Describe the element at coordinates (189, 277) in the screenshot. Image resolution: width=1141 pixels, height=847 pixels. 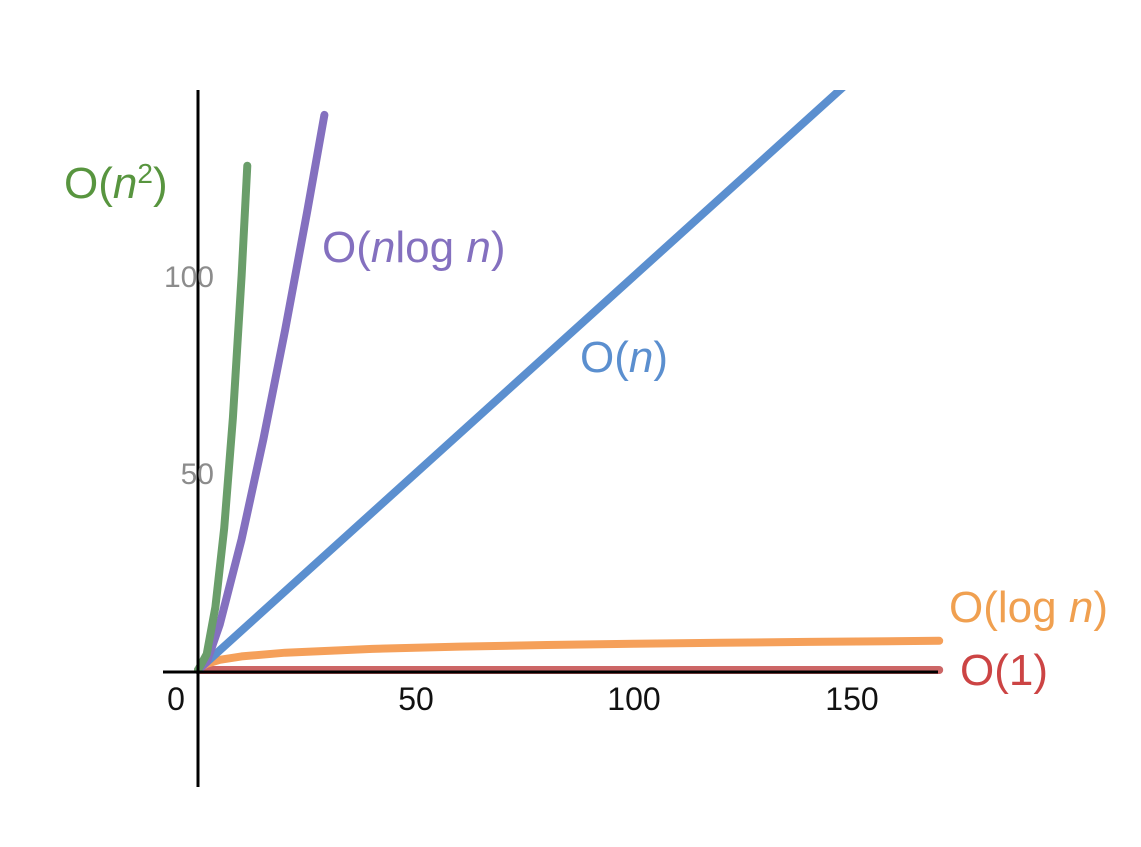
I see `y-tick-label: 100` at that location.